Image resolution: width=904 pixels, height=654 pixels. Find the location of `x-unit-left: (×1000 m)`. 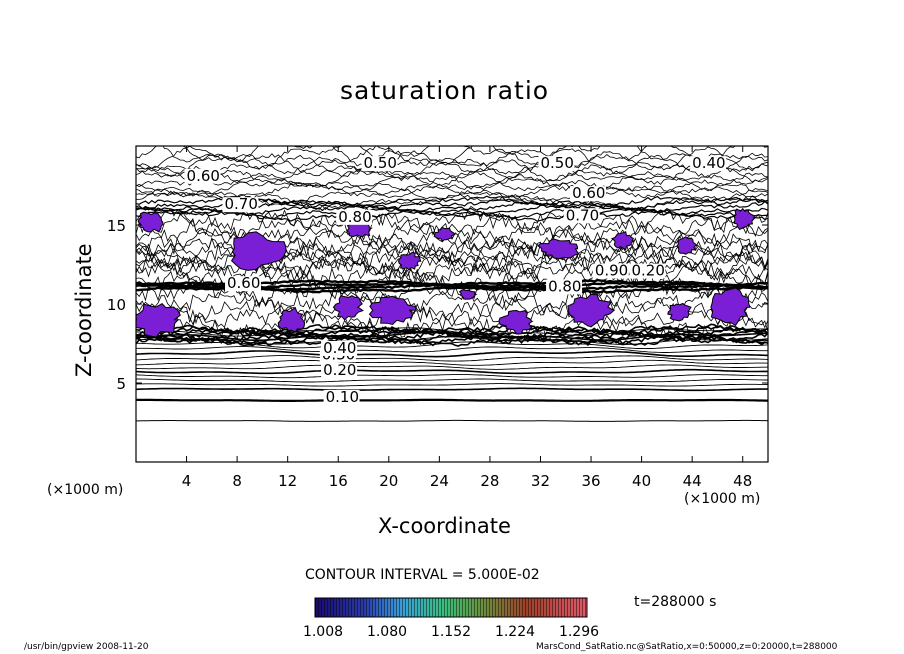

x-unit-left: (×1000 m) is located at coordinates (85, 490).